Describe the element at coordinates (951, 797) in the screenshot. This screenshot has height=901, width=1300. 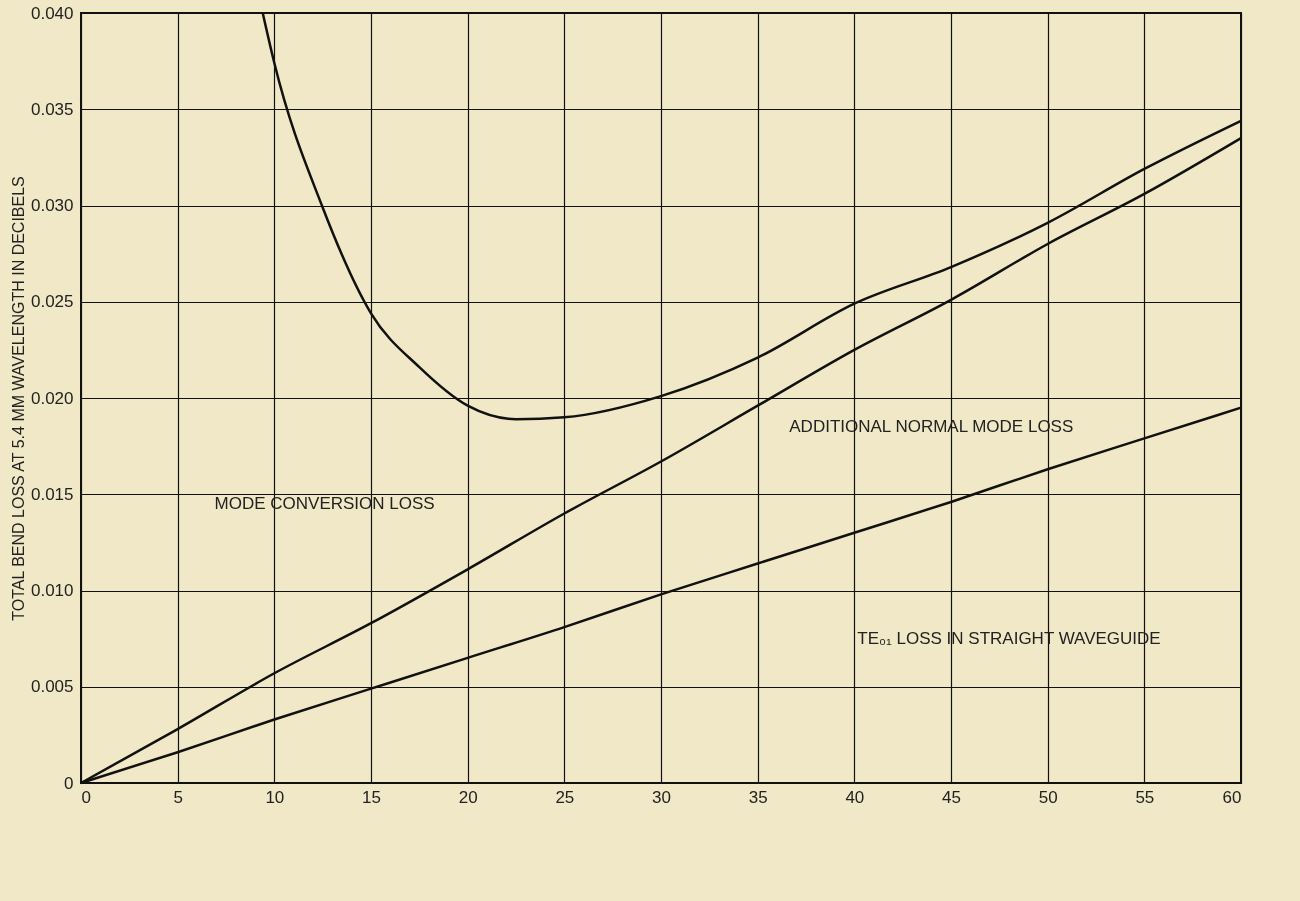
I see `x-tick-label: 45` at that location.